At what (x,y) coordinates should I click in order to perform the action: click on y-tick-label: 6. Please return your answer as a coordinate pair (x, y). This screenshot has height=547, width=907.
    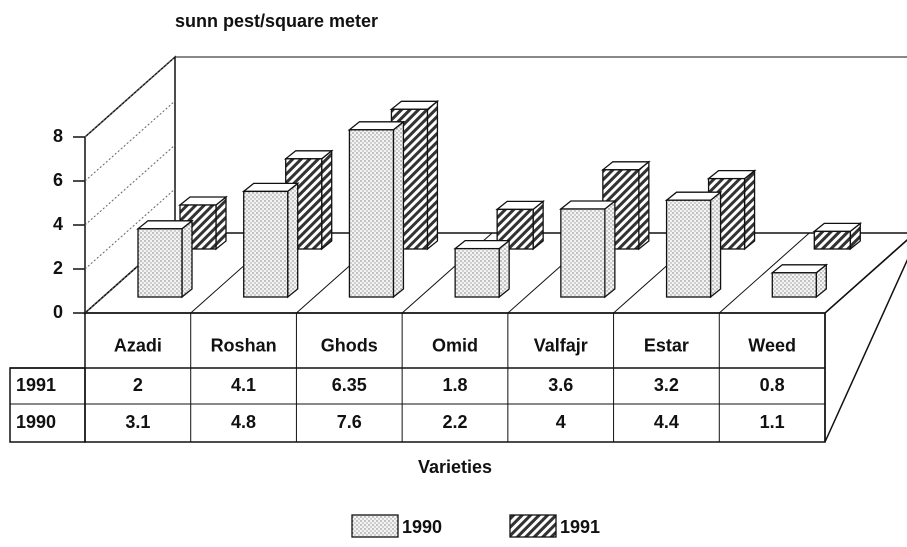
    Looking at the image, I should click on (58, 180).